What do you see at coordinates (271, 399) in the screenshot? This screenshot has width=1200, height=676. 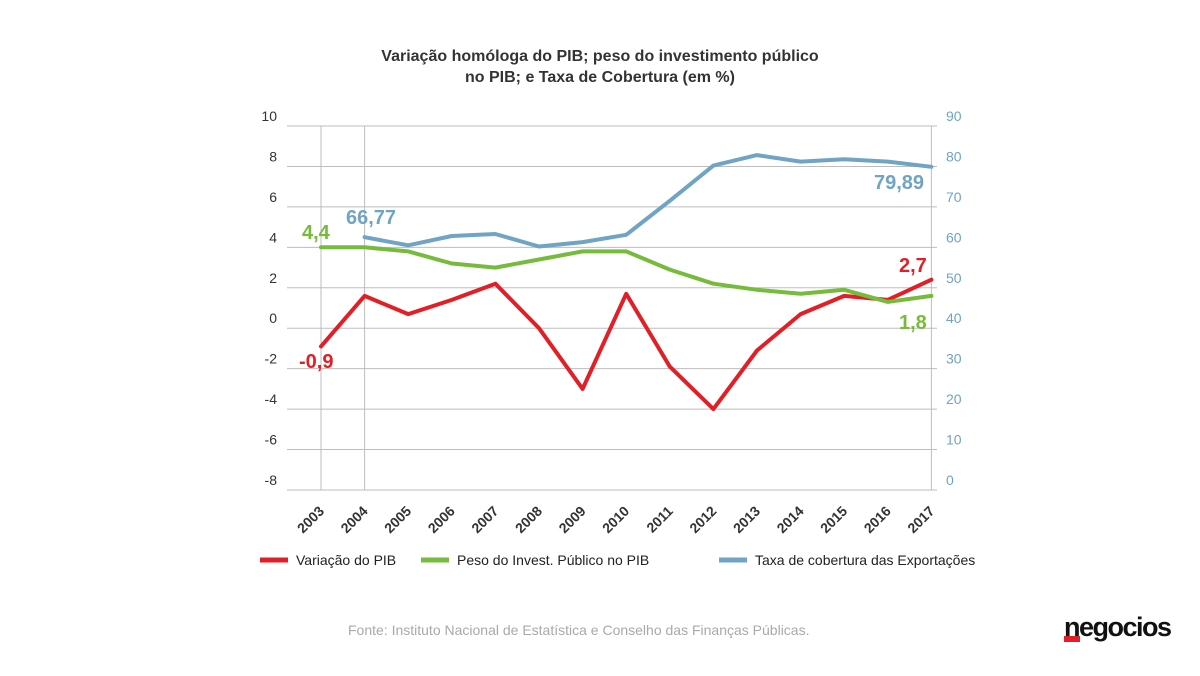 I see `y-left-tick-label: -4` at bounding box center [271, 399].